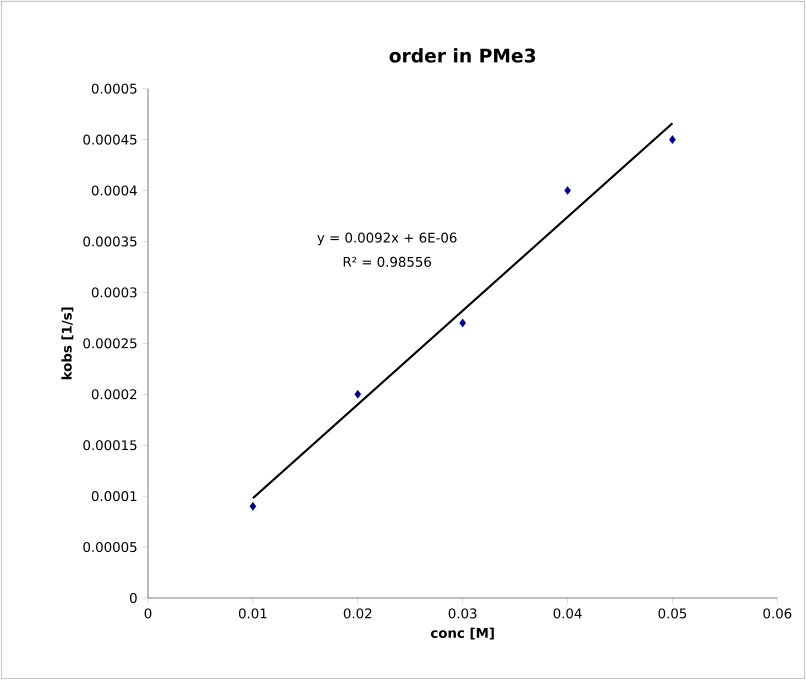  I want to click on x-tick-label: 0.06, so click(777, 613).